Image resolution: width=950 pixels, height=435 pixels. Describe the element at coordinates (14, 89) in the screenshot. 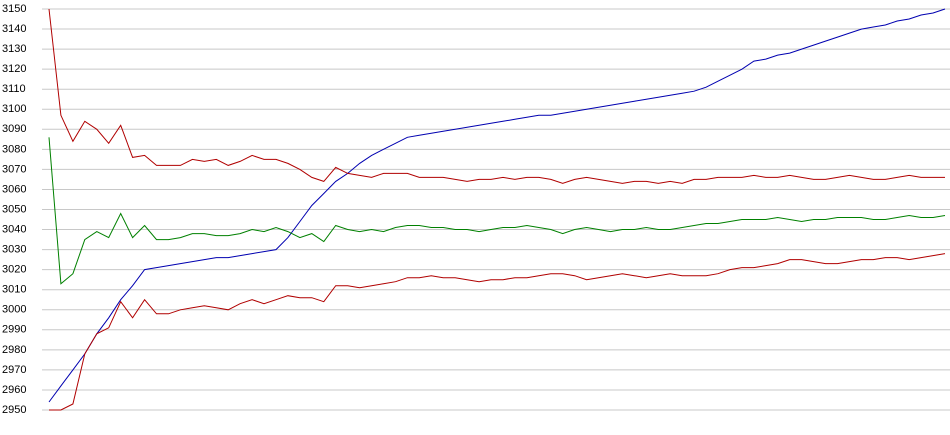

I see `y-tick-label: 3110` at that location.